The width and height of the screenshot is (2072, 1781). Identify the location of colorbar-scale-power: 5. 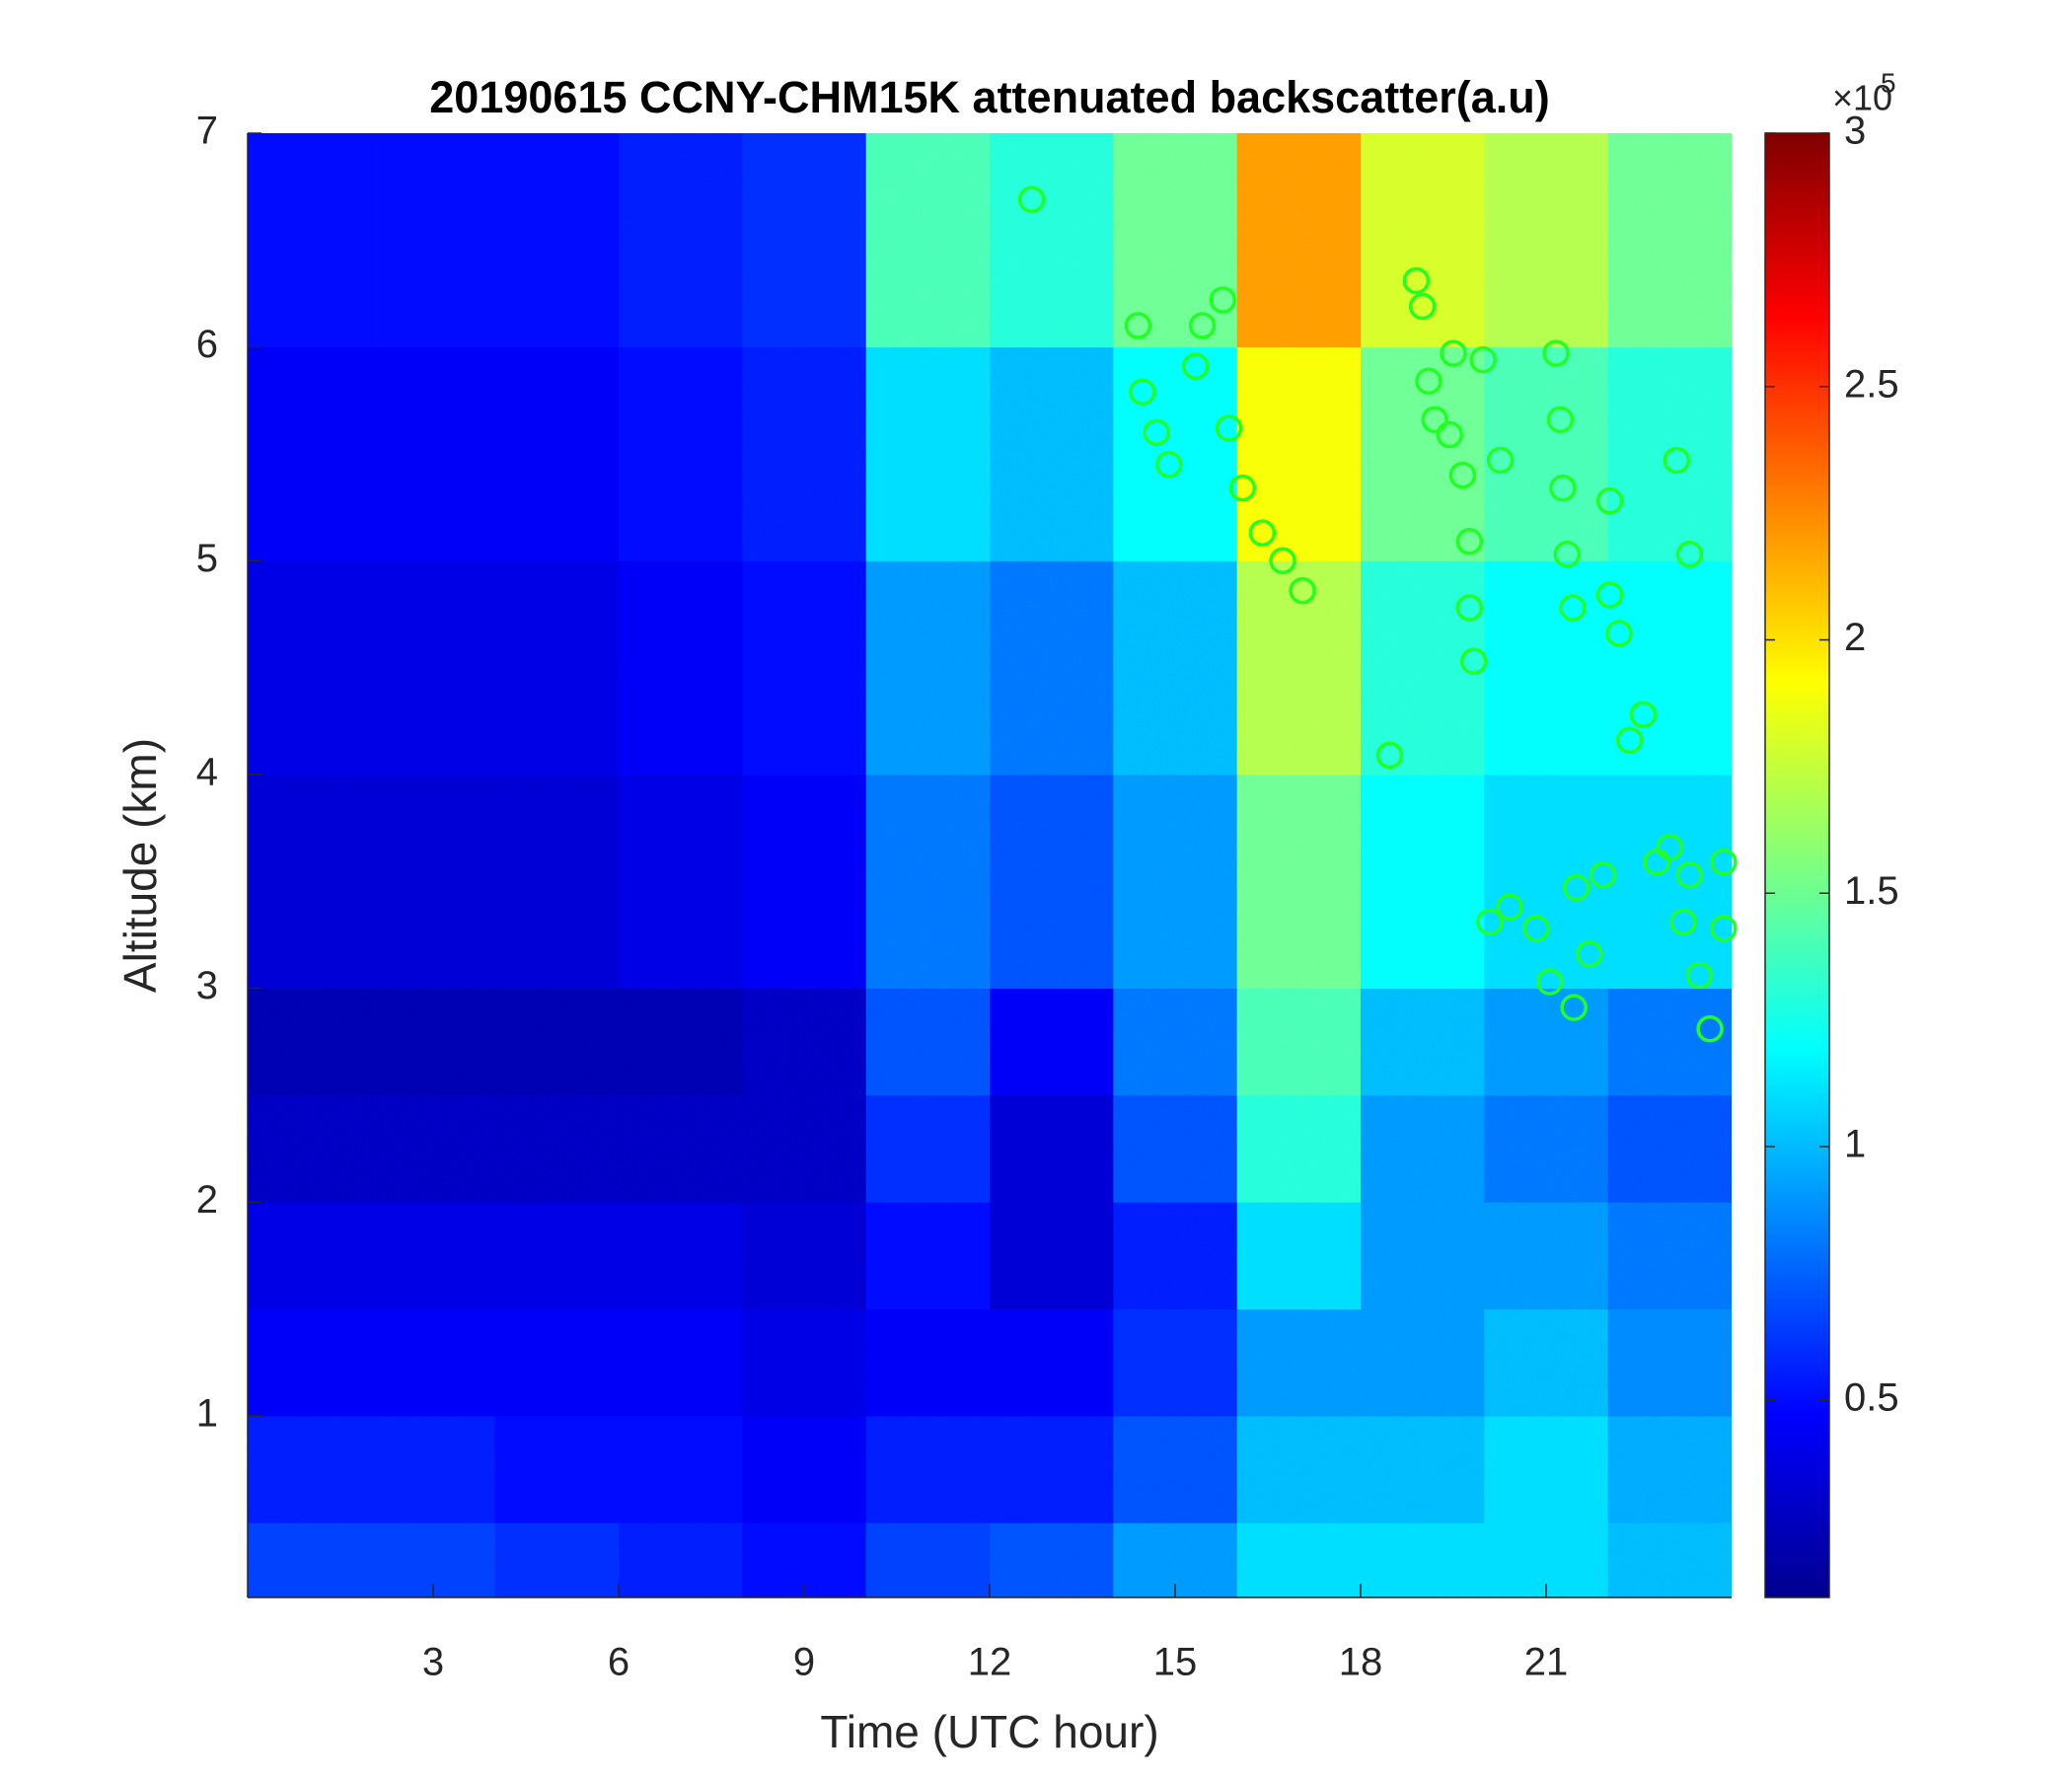
(1889, 82).